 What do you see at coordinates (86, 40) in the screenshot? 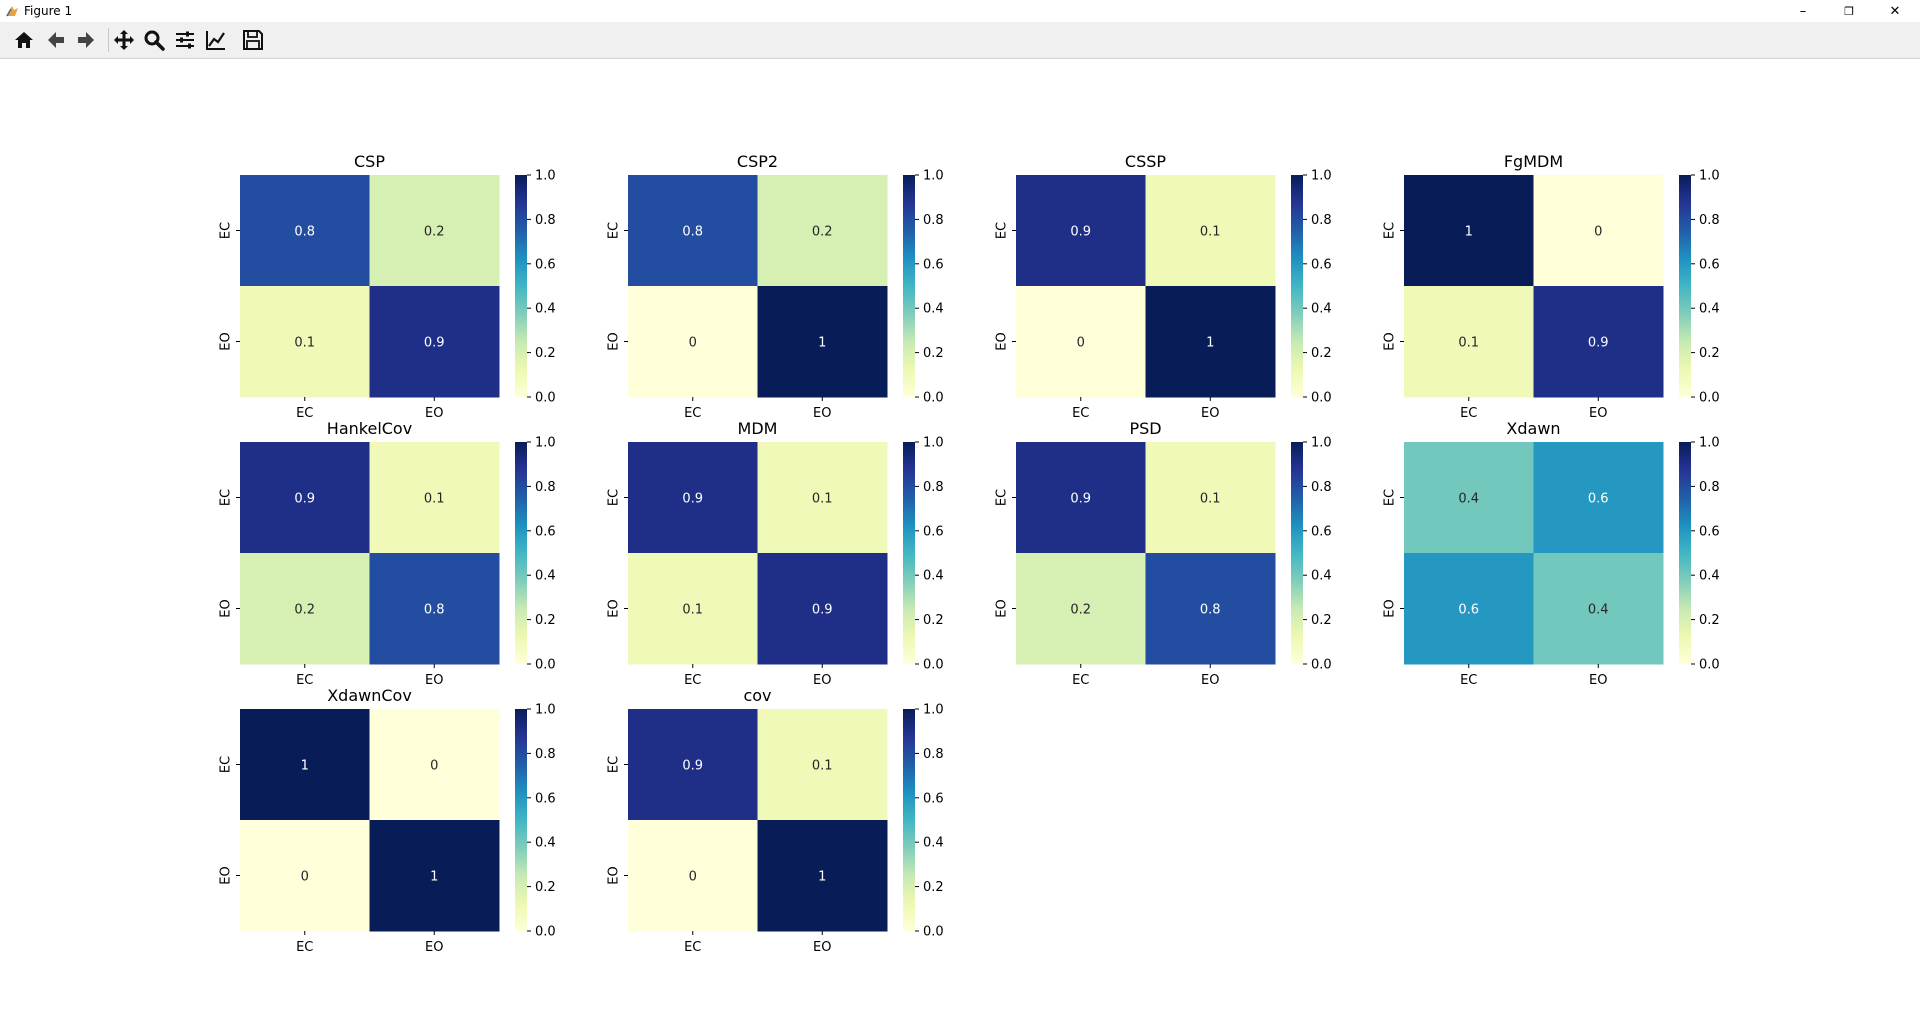
I see `forward-button` at bounding box center [86, 40].